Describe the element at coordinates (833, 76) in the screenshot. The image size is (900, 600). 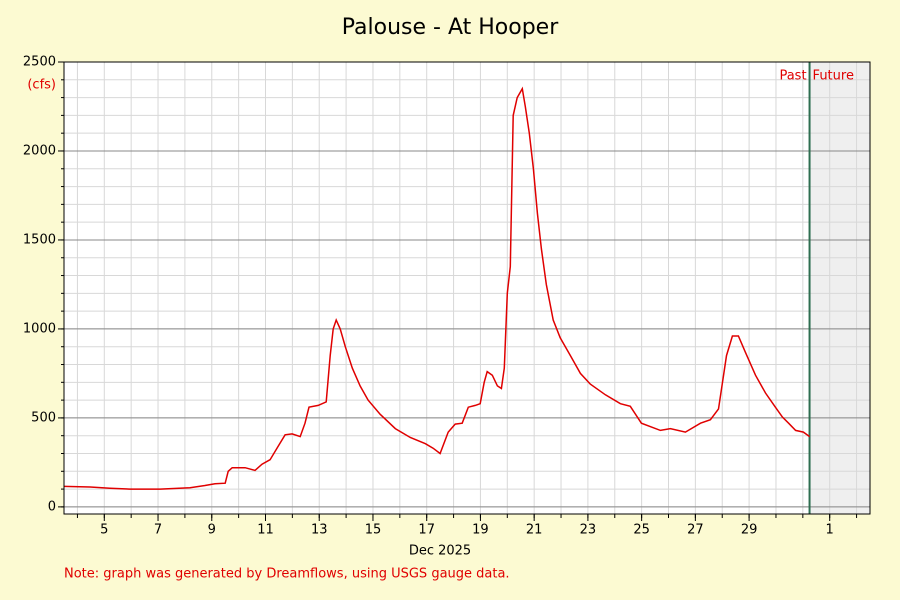
I see `future-label: Future` at that location.